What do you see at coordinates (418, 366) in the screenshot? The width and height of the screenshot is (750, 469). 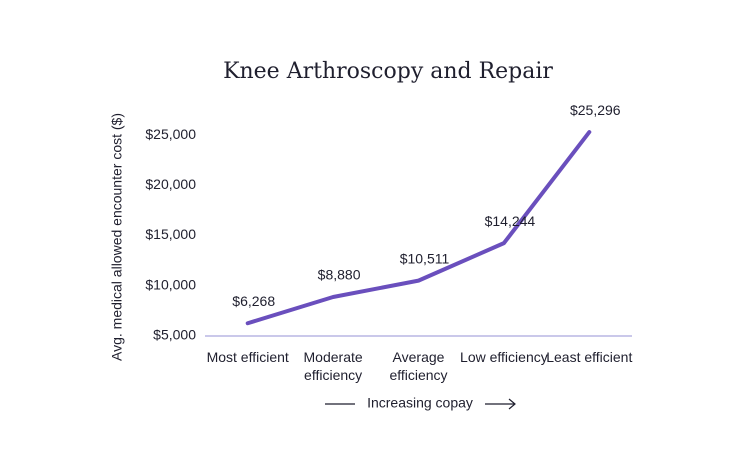 I see `x-tick-label: Average efficiency` at bounding box center [418, 366].